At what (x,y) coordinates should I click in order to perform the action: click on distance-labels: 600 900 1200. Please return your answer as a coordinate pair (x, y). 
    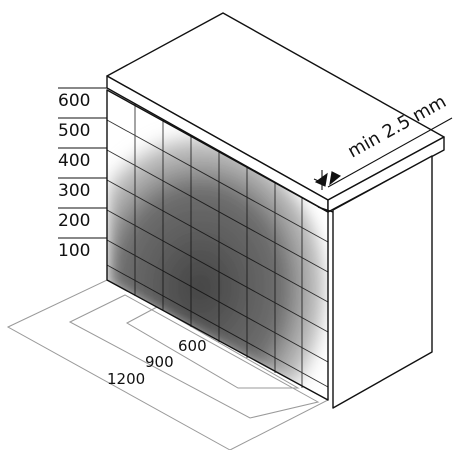
    Looking at the image, I should click on (157, 362).